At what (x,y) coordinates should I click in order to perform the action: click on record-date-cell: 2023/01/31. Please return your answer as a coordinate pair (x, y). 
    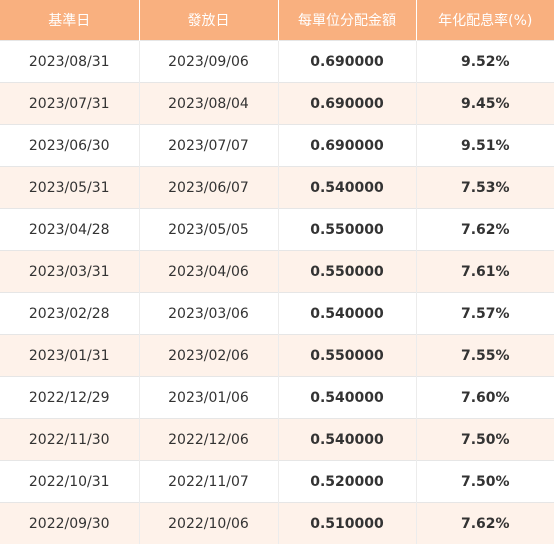
    Looking at the image, I should click on (69, 356).